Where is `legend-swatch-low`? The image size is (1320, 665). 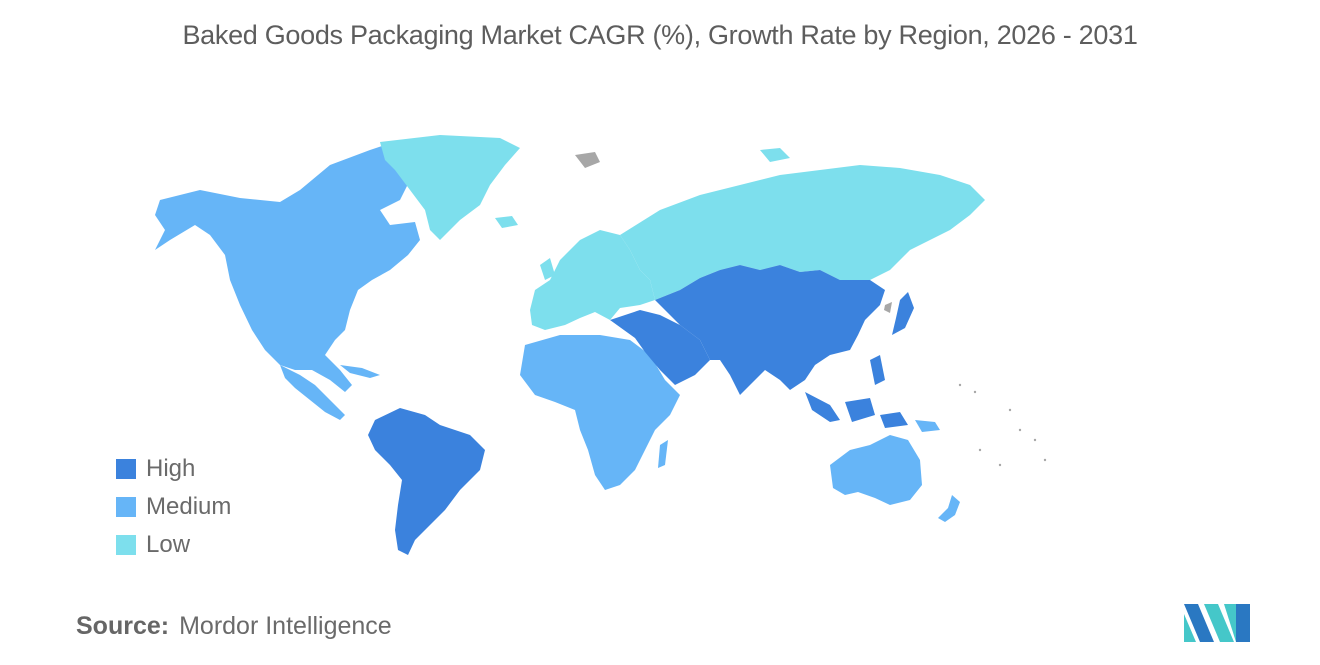 legend-swatch-low is located at coordinates (126, 545).